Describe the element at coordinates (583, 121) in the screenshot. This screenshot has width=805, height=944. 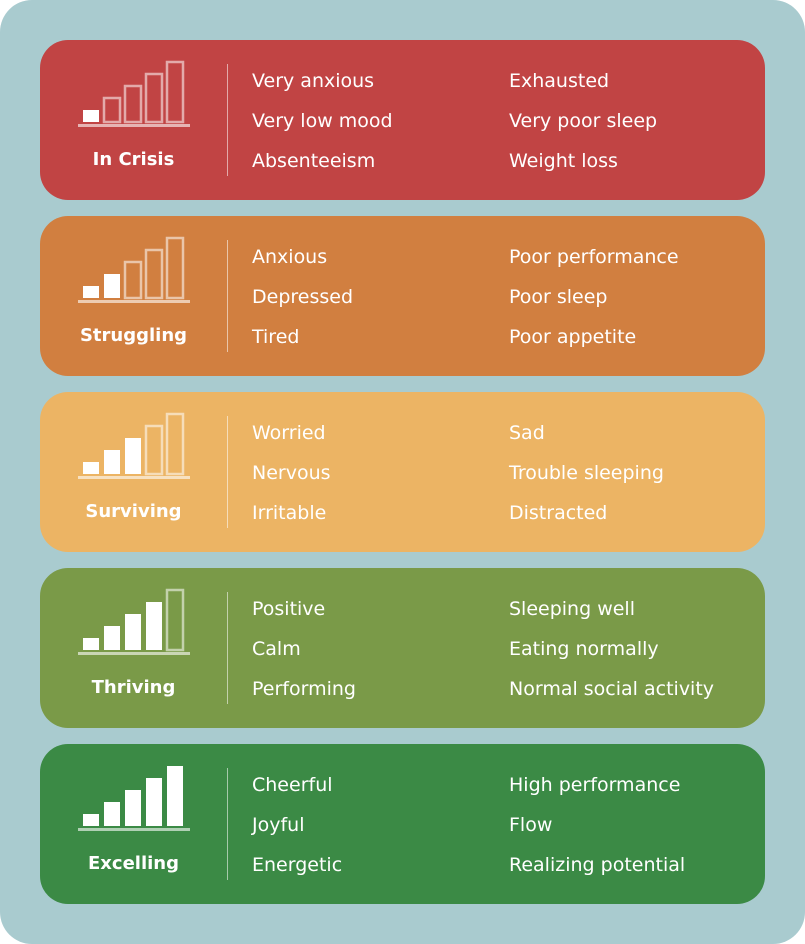
I see `symptom-item: Very poor sleep` at that location.